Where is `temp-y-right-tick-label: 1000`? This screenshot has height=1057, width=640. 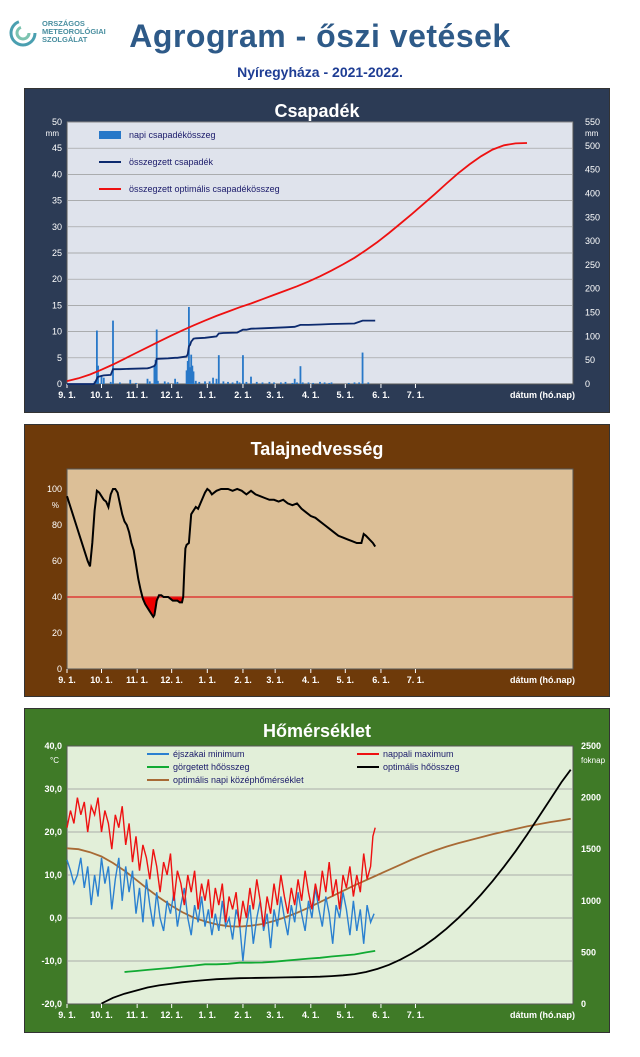 temp-y-right-tick-label: 1000 is located at coordinates (591, 901).